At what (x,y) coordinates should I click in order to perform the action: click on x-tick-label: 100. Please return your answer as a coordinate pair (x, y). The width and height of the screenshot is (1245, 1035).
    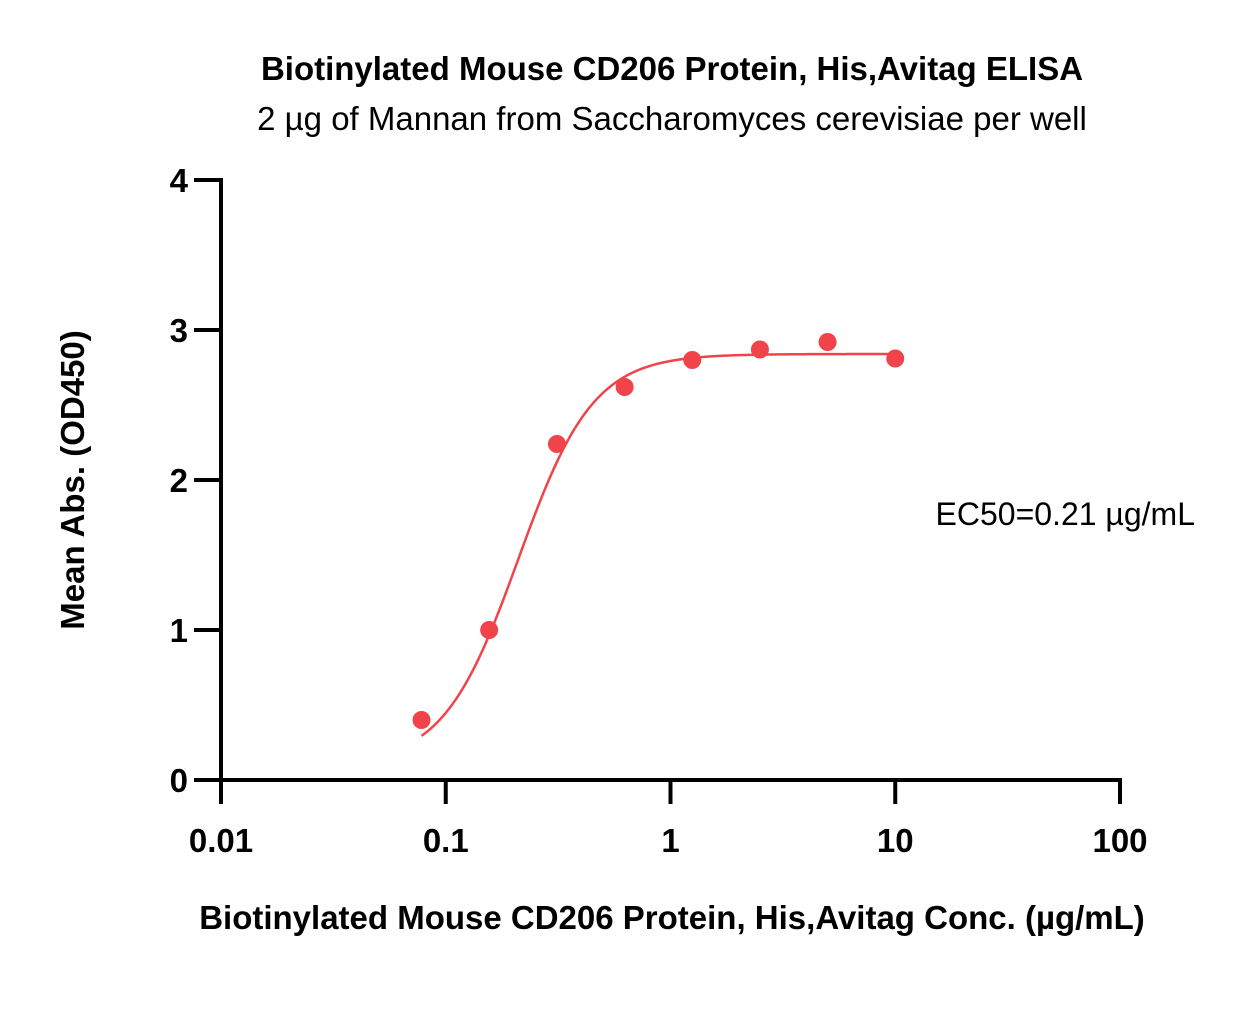
    Looking at the image, I should click on (1119, 840).